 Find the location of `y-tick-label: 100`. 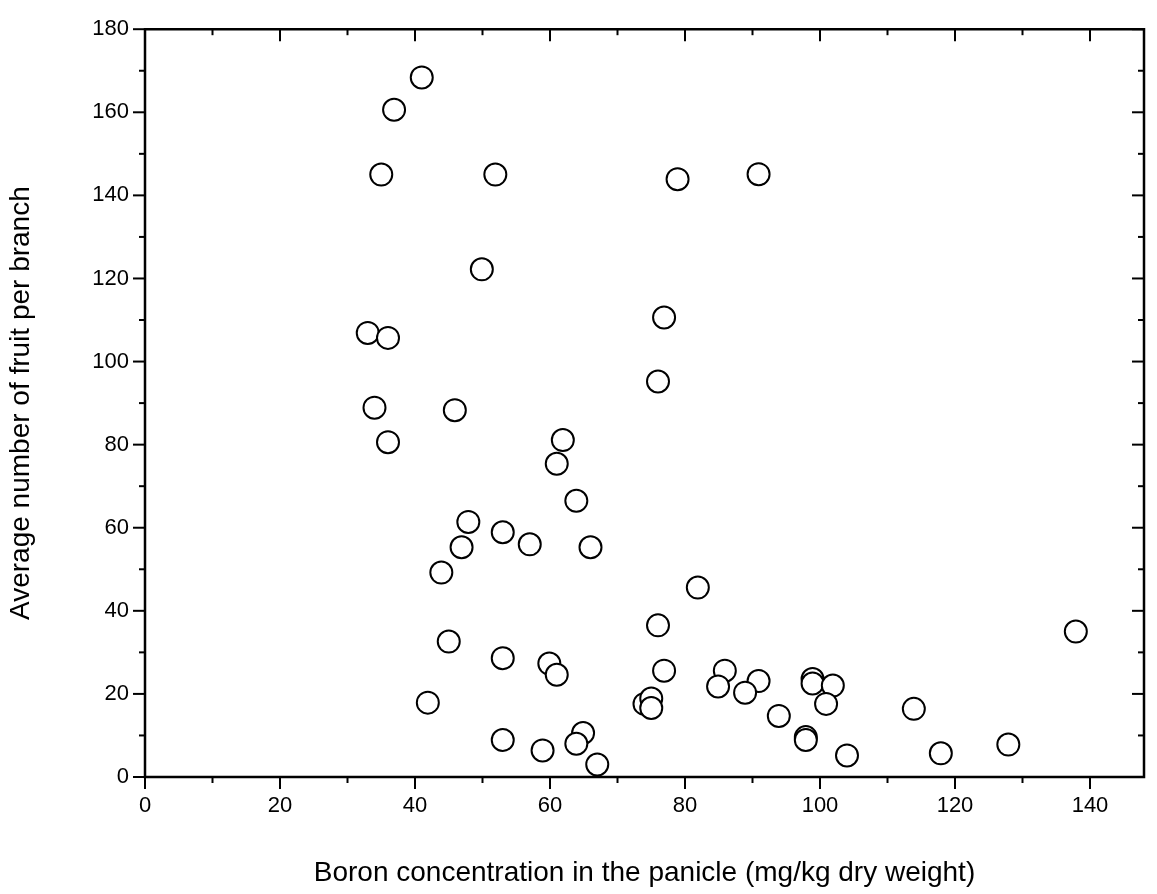

y-tick-label: 100 is located at coordinates (110, 360).